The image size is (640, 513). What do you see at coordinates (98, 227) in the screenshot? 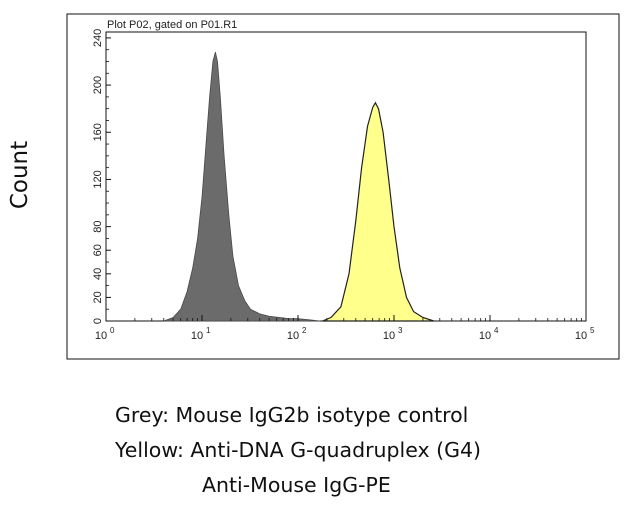
I see `y-tick-label: 80` at bounding box center [98, 227].